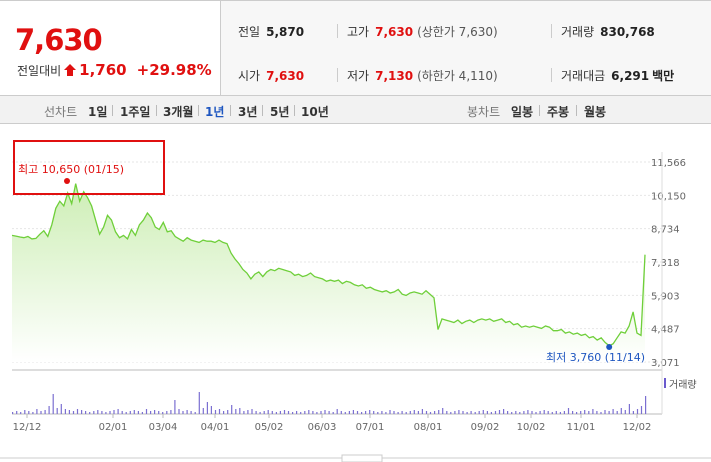 Image resolution: width=711 pixels, height=462 pixels. I want to click on tab-5year: 5년, so click(280, 112).